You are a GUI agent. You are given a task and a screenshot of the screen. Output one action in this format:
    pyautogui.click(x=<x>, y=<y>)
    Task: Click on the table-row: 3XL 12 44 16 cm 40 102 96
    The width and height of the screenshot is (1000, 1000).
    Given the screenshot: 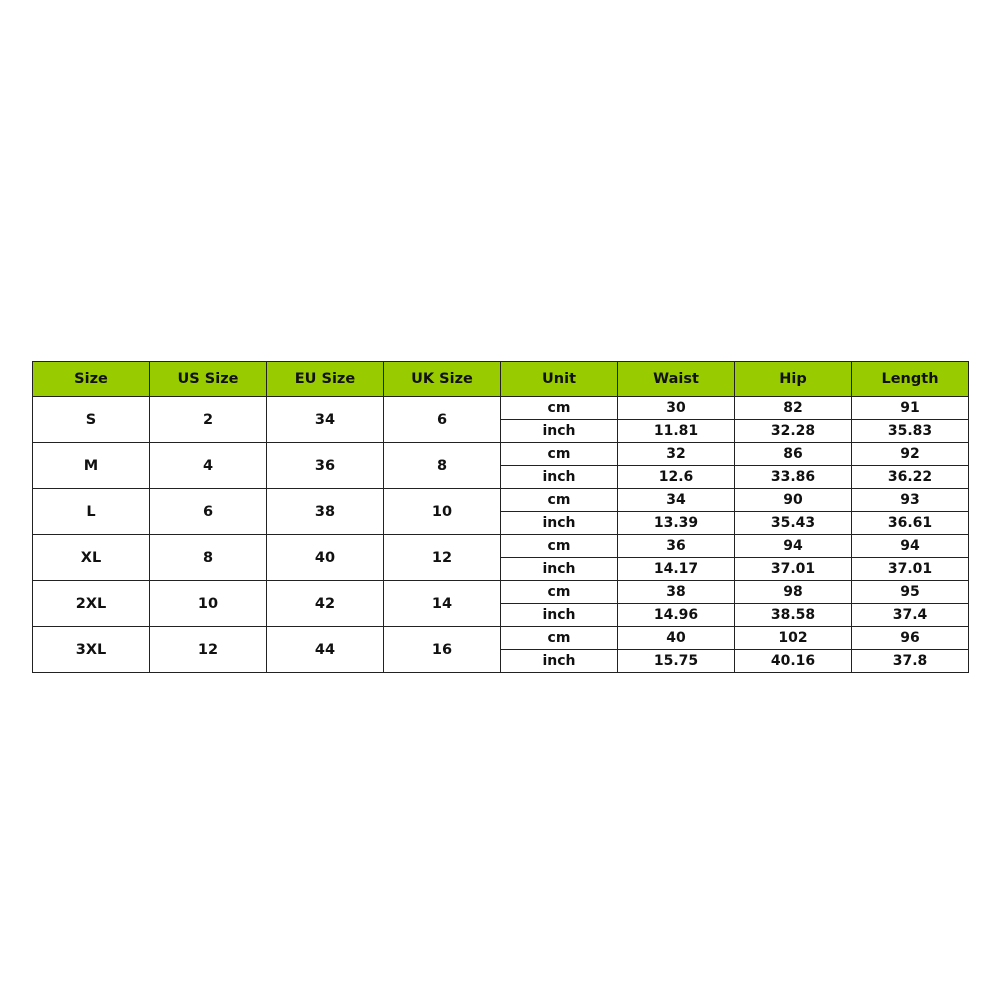 What is the action you would take?
    pyautogui.click(x=500, y=649)
    